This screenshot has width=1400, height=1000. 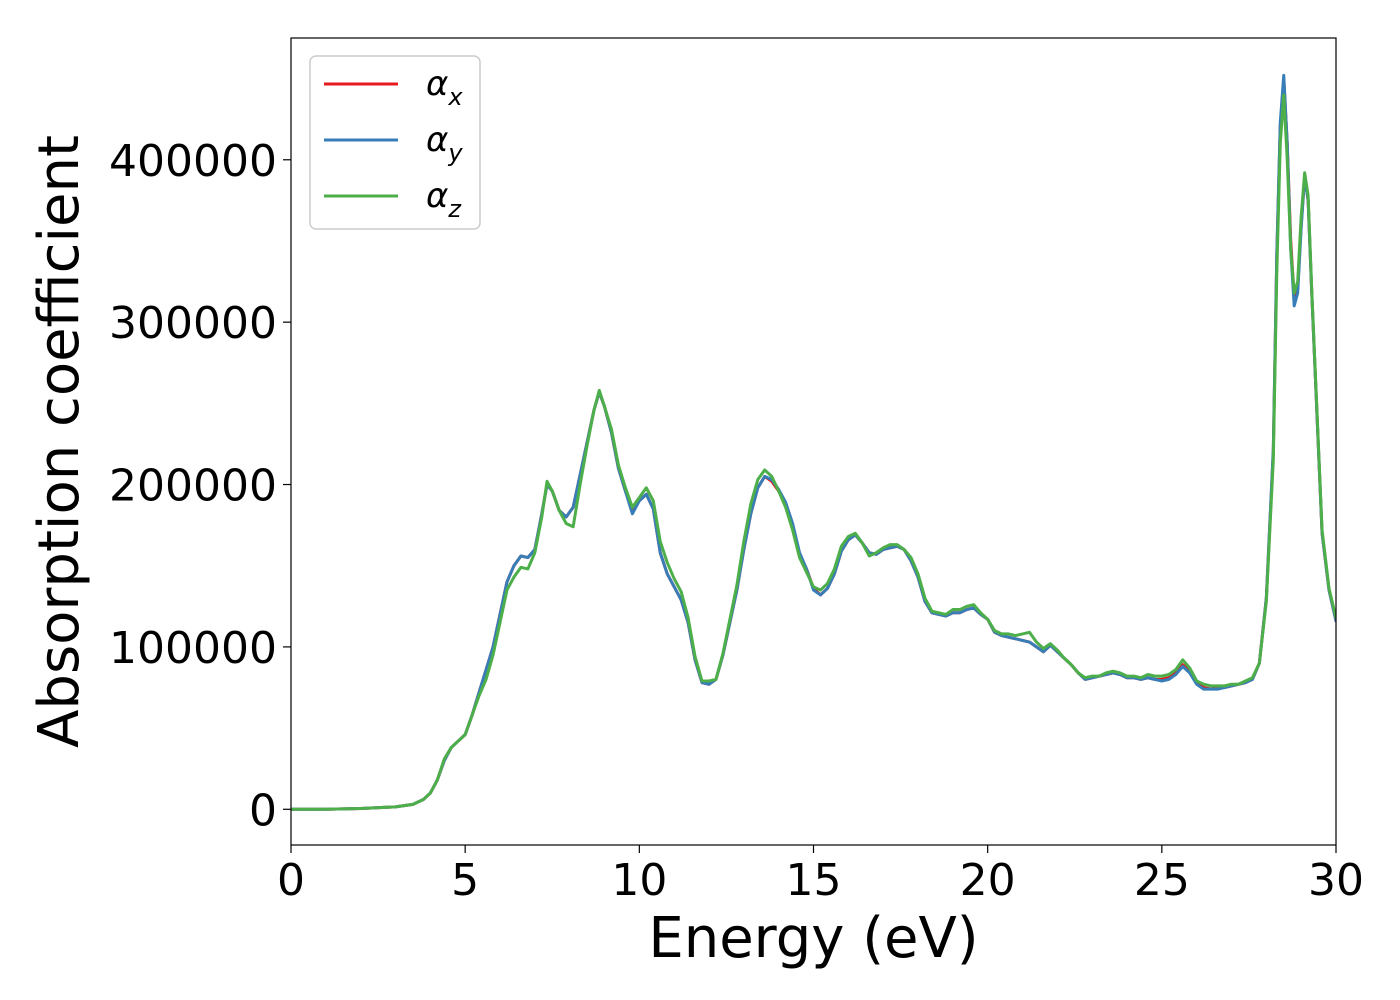 I want to click on x-tick-label: 0, so click(x=291, y=880).